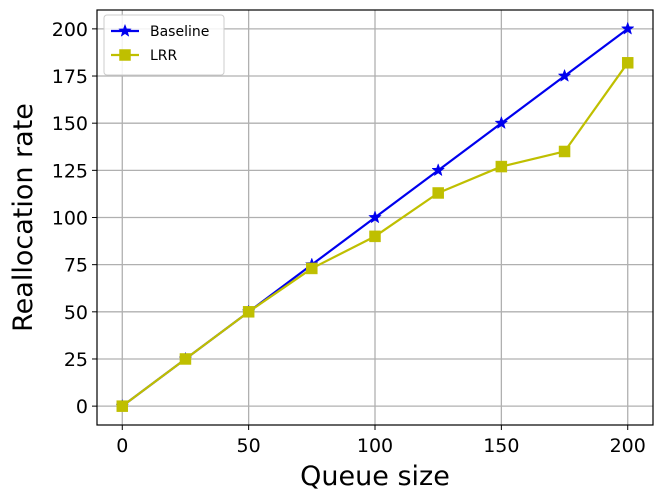 The height and width of the screenshot is (502, 664). I want to click on x-tick-label: 0, so click(122, 446).